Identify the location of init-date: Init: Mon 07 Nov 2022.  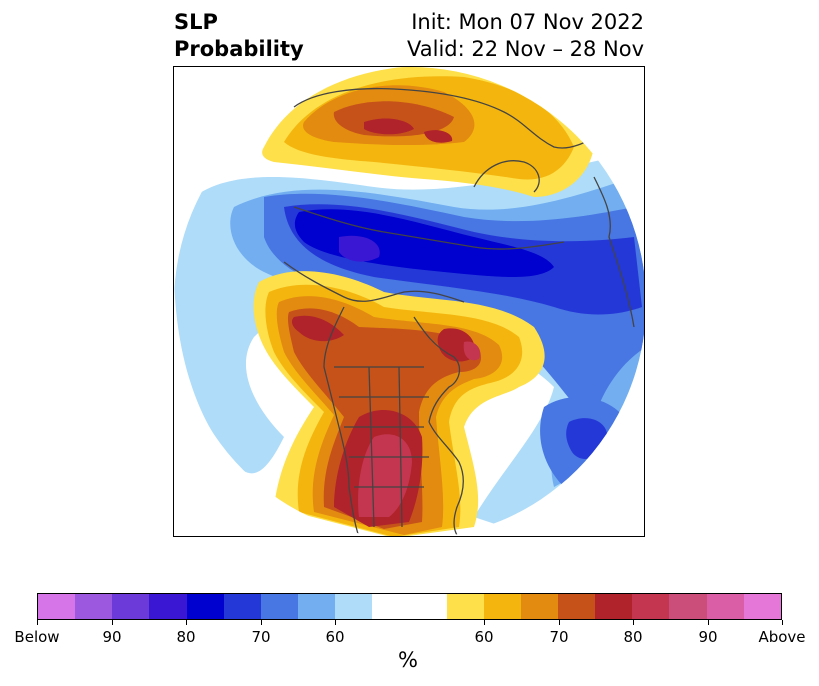
(527, 22).